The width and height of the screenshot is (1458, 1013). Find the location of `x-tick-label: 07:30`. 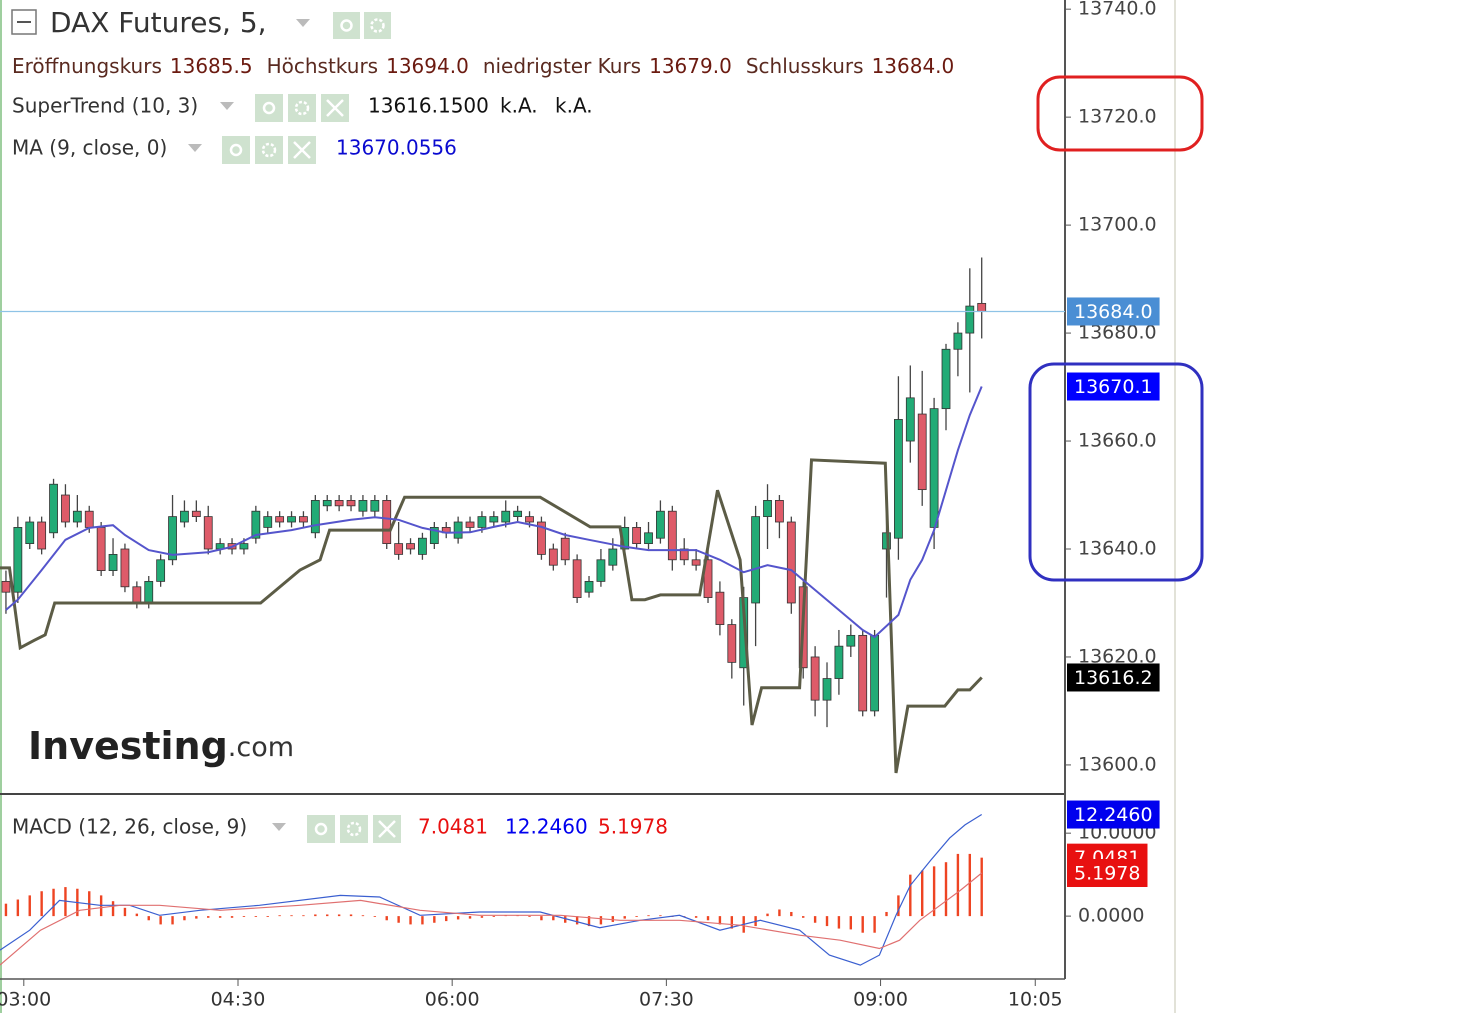

x-tick-label: 07:30 is located at coordinates (666, 1000).